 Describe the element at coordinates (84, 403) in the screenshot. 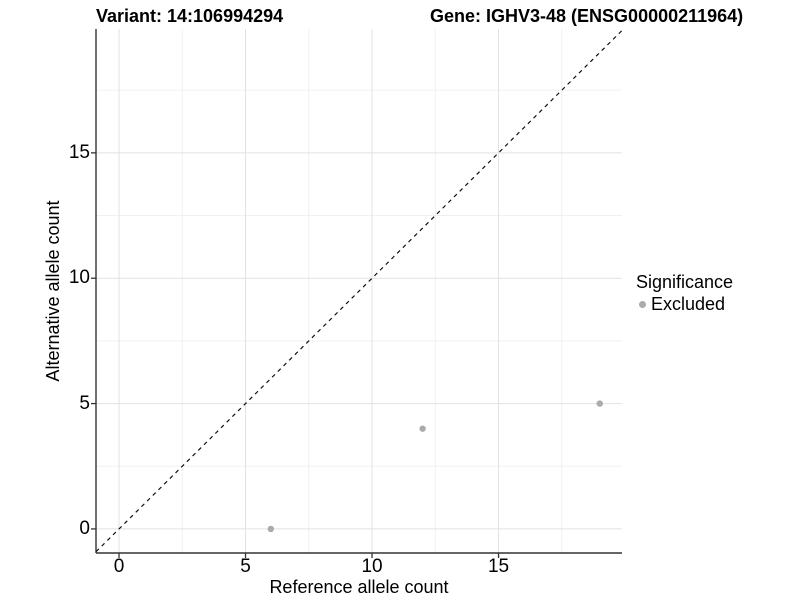

I see `y-tick-label: 5` at that location.